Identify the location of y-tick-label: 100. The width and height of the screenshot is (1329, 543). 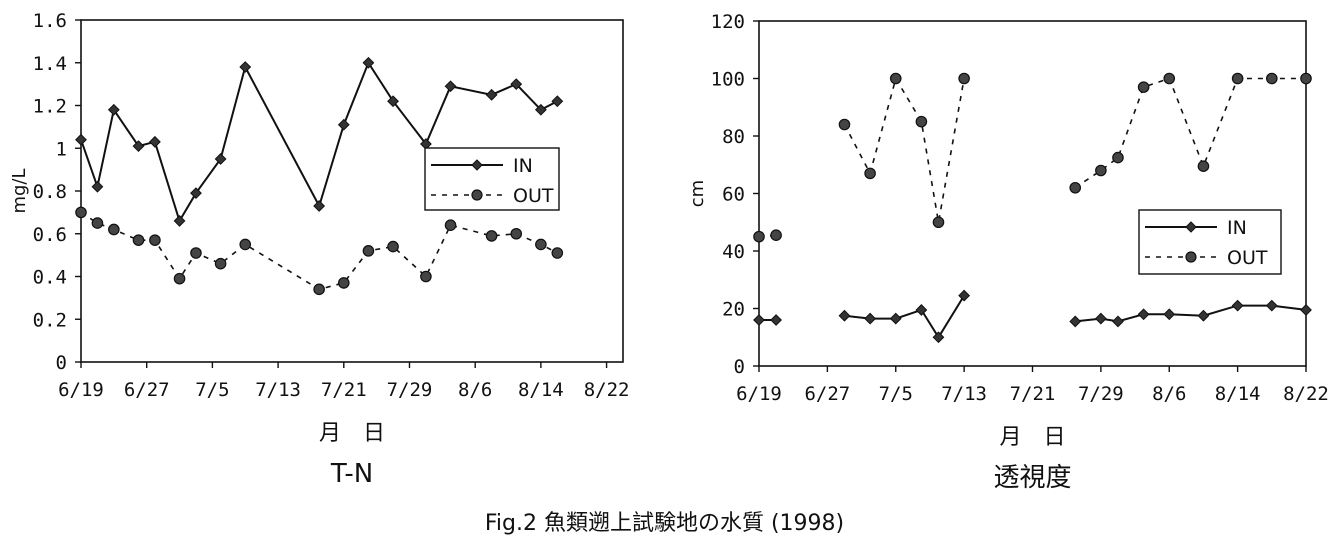
(728, 80).